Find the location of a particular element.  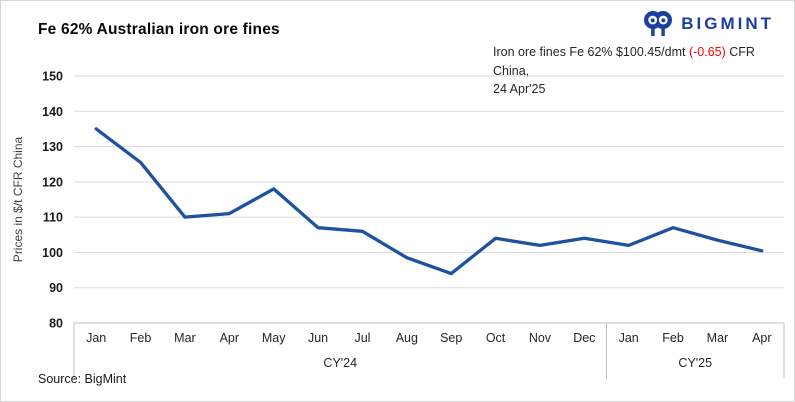

x-month-label: Sep is located at coordinates (451, 338).